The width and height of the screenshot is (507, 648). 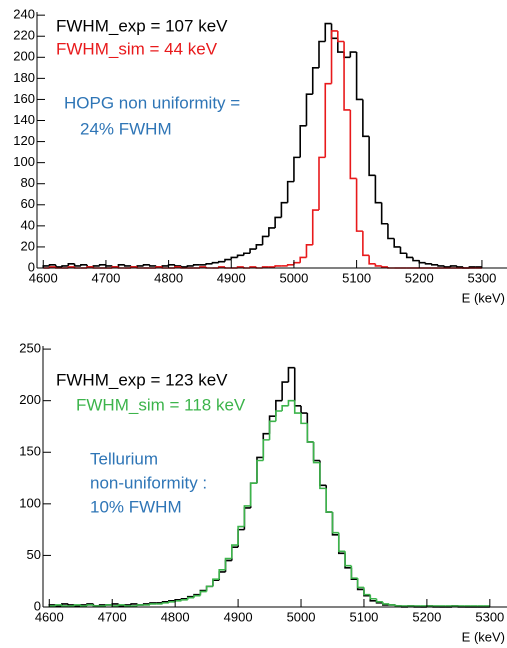 I want to click on annotation: FWHM_exp = 107 keV, so click(x=142, y=25).